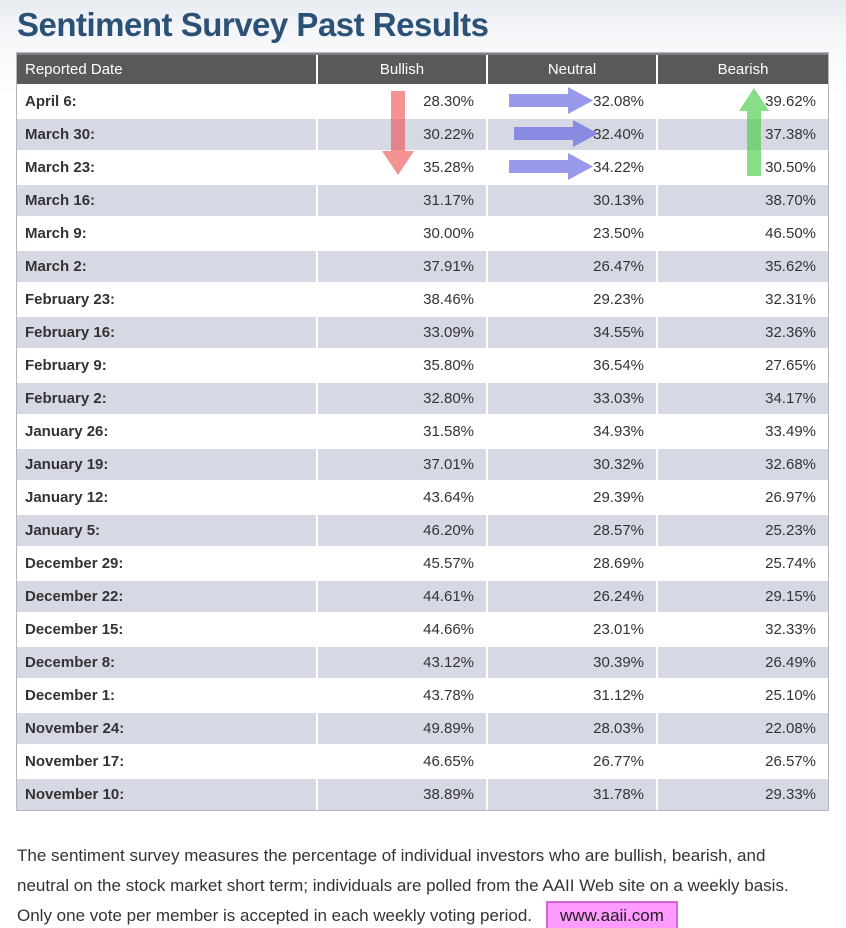 The height and width of the screenshot is (928, 846). What do you see at coordinates (571, 167) in the screenshot?
I see `cell-neutral: 34.22%` at bounding box center [571, 167].